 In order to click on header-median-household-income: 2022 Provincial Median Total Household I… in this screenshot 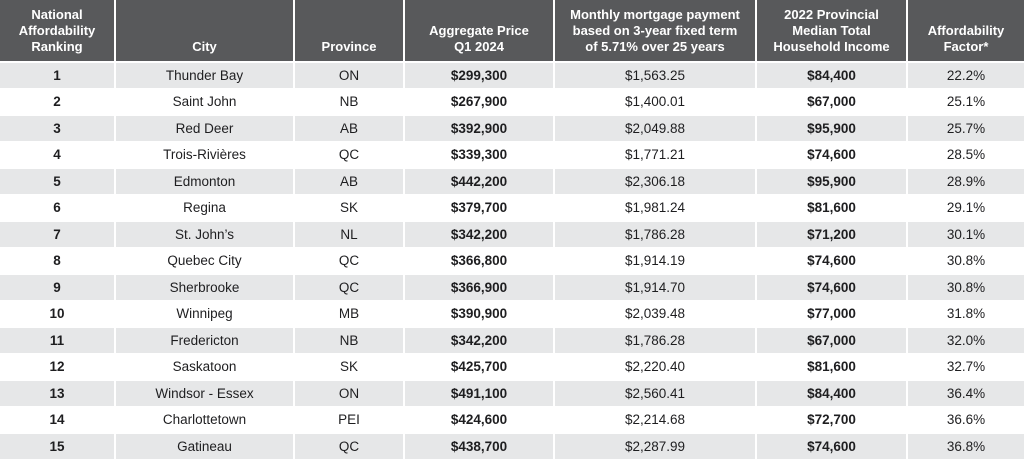, I will do `click(832, 31)`.